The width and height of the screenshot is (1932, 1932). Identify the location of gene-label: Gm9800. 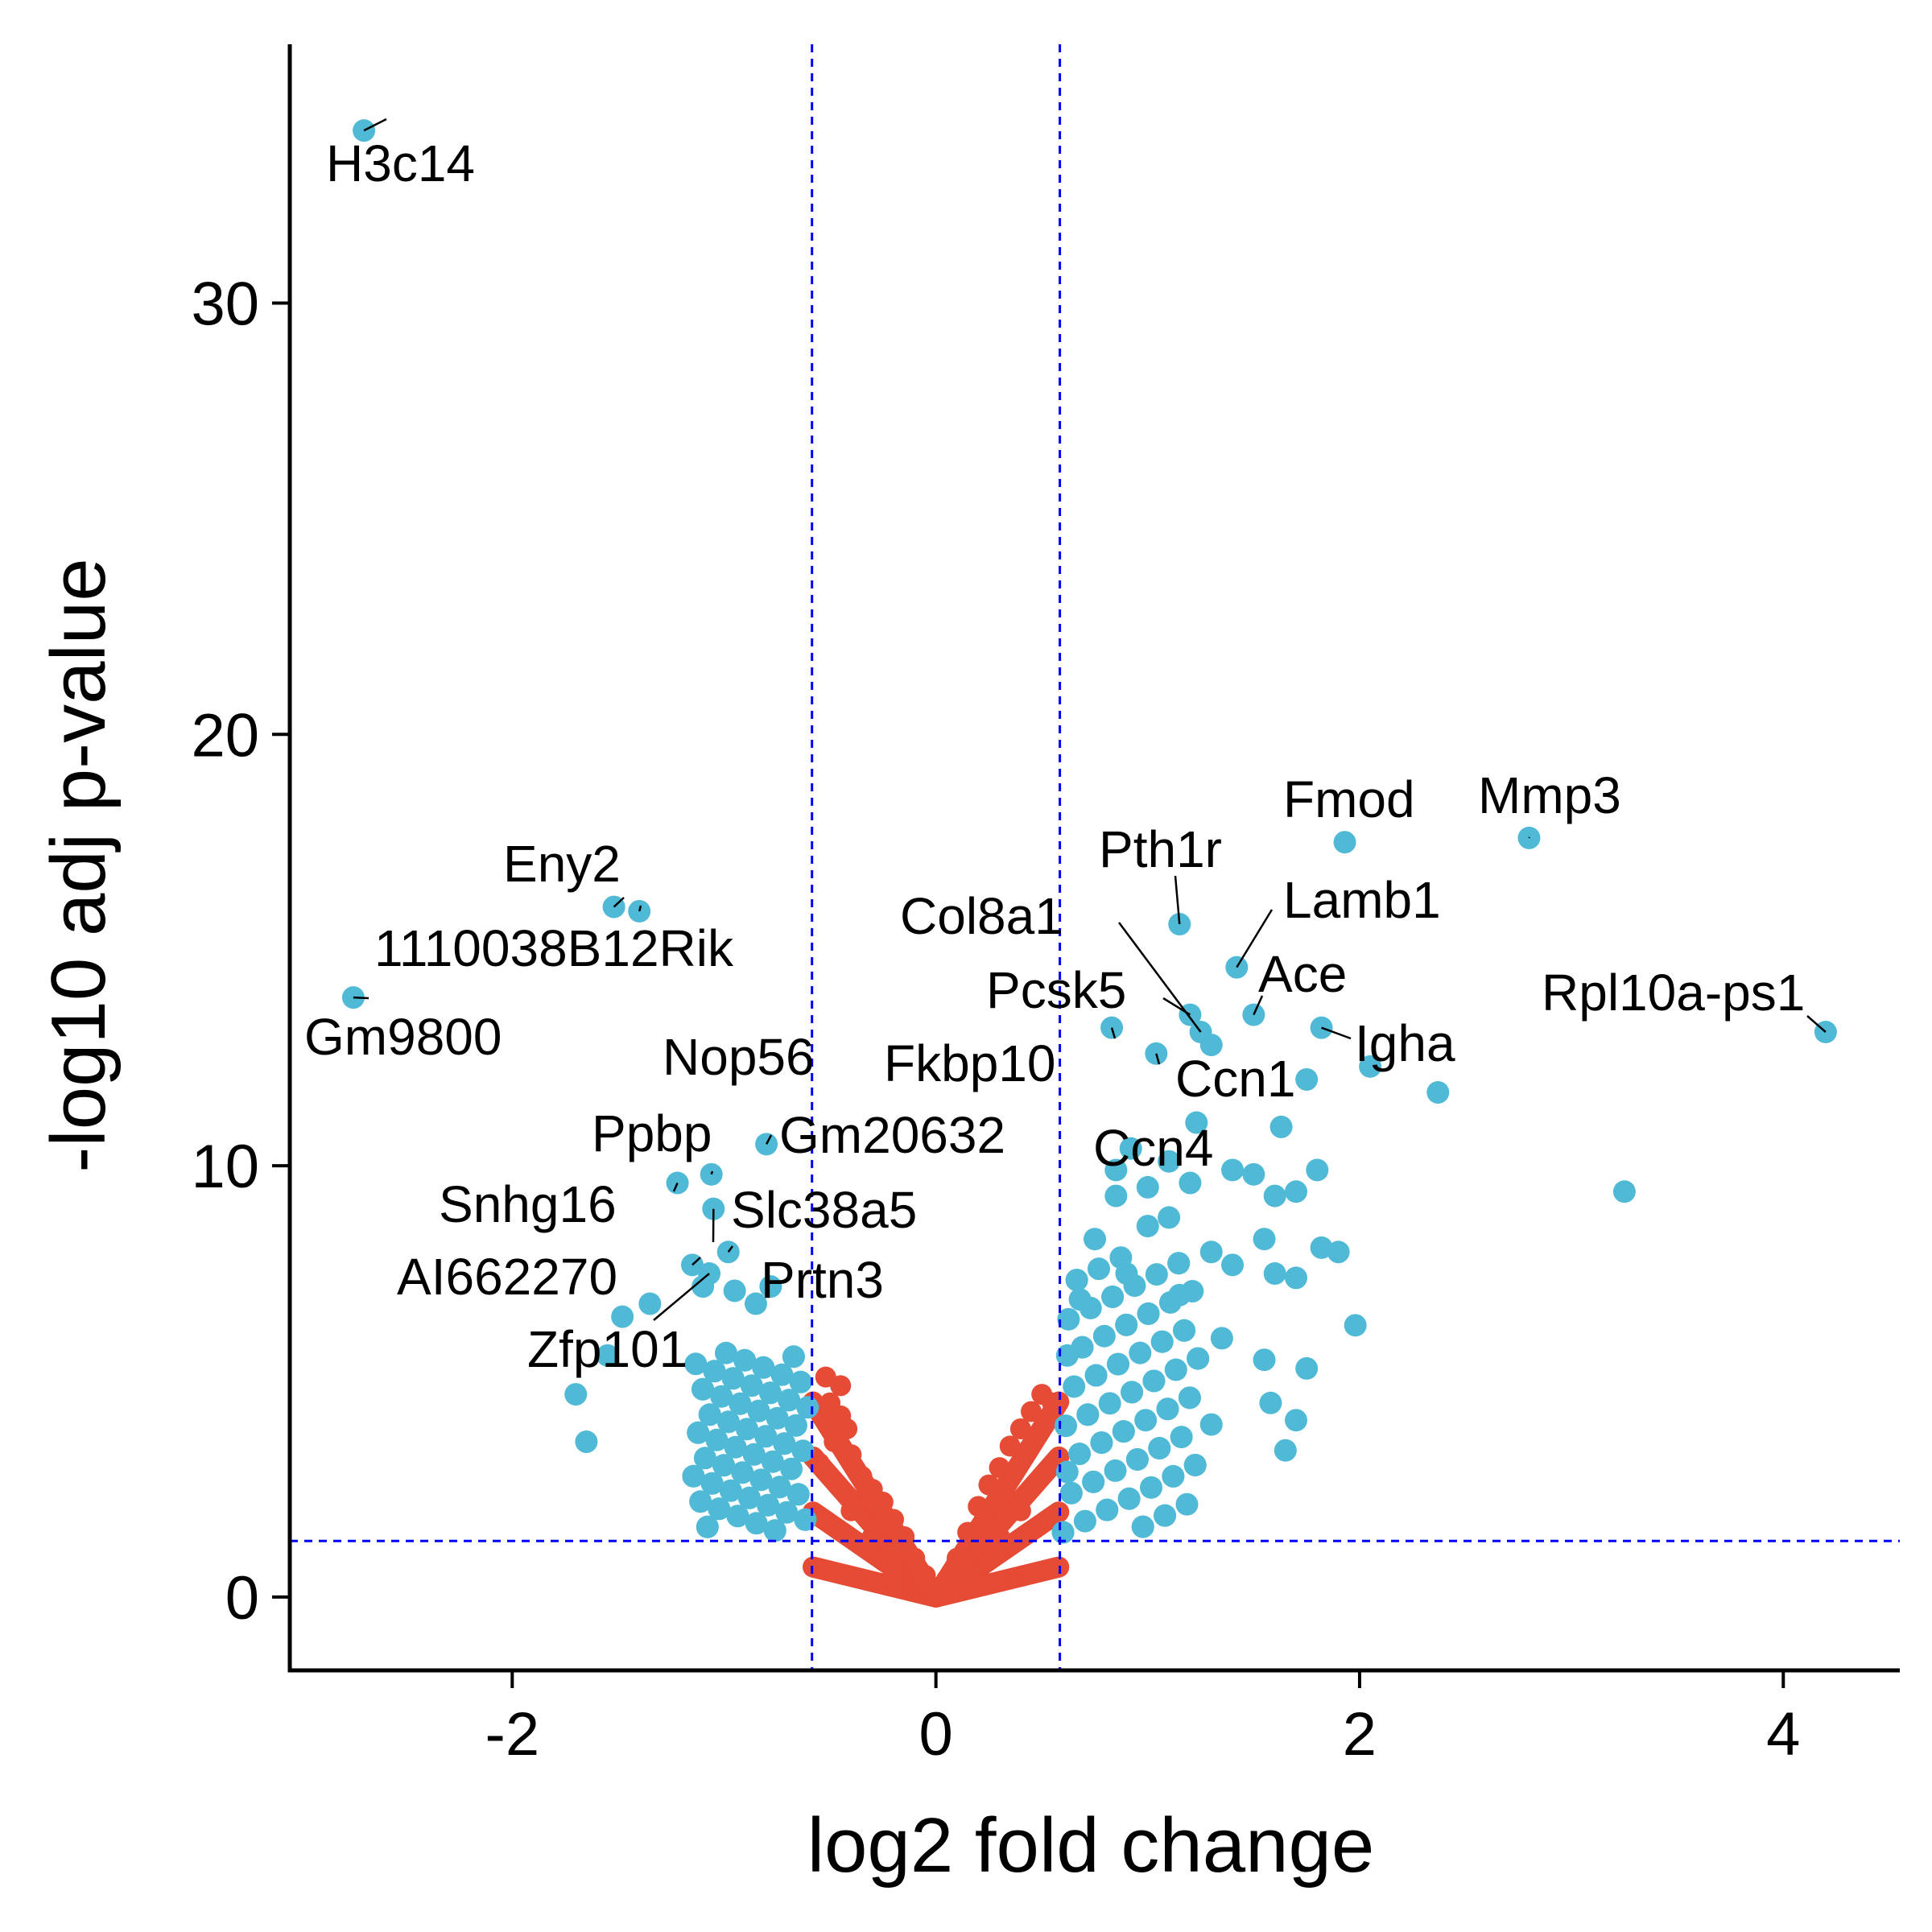
(403, 1037).